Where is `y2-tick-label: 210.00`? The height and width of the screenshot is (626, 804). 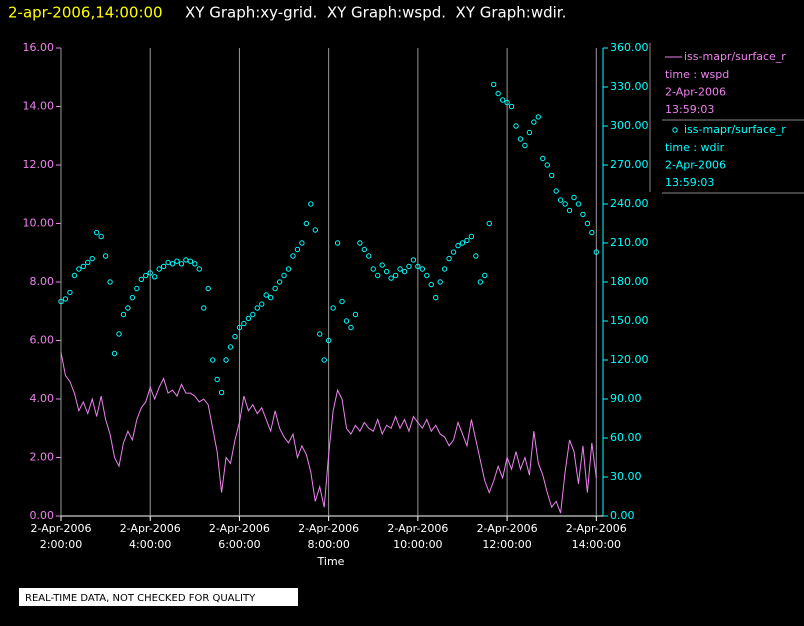
y2-tick-label: 210.00 is located at coordinates (629, 242).